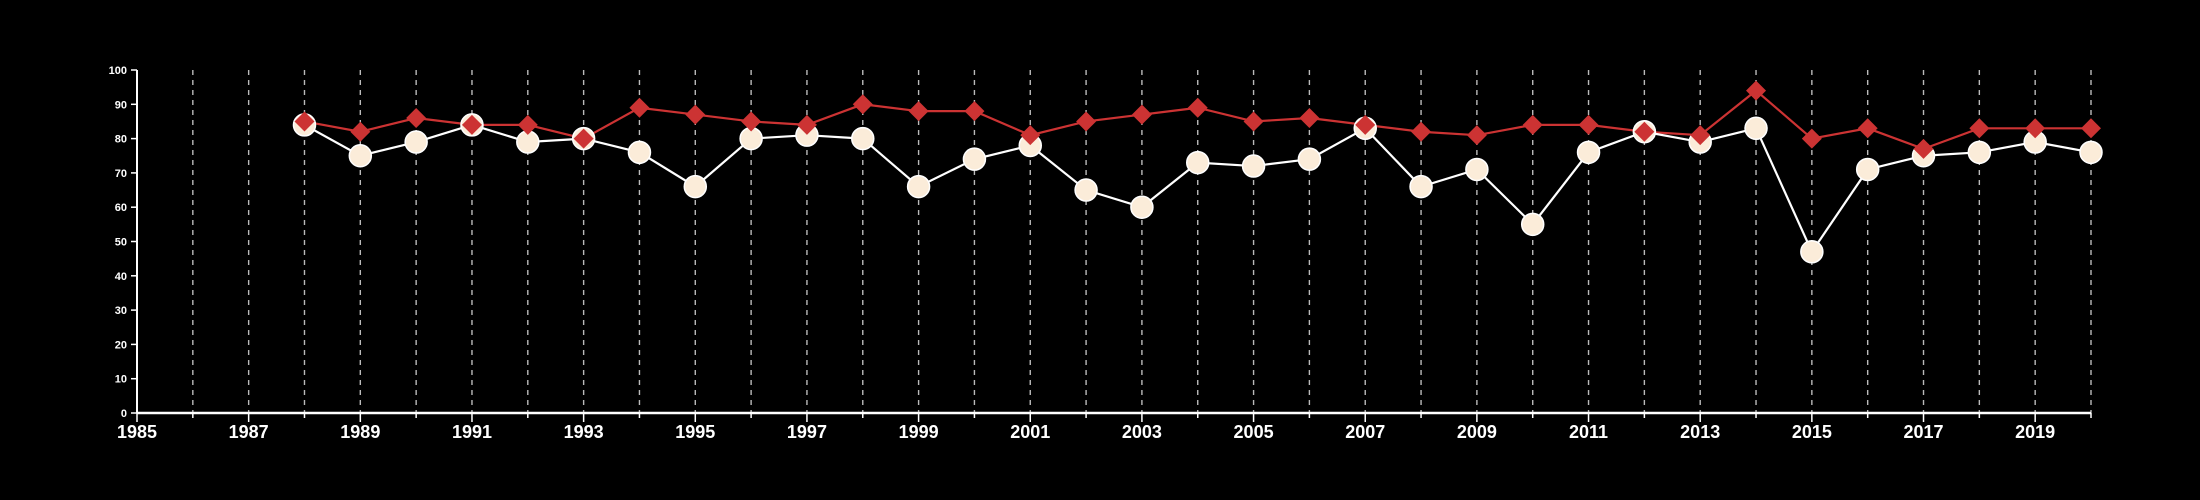 Image resolution: width=2200 pixels, height=500 pixels. Describe the element at coordinates (584, 432) in the screenshot. I see `x-tick-label: 1993` at that location.